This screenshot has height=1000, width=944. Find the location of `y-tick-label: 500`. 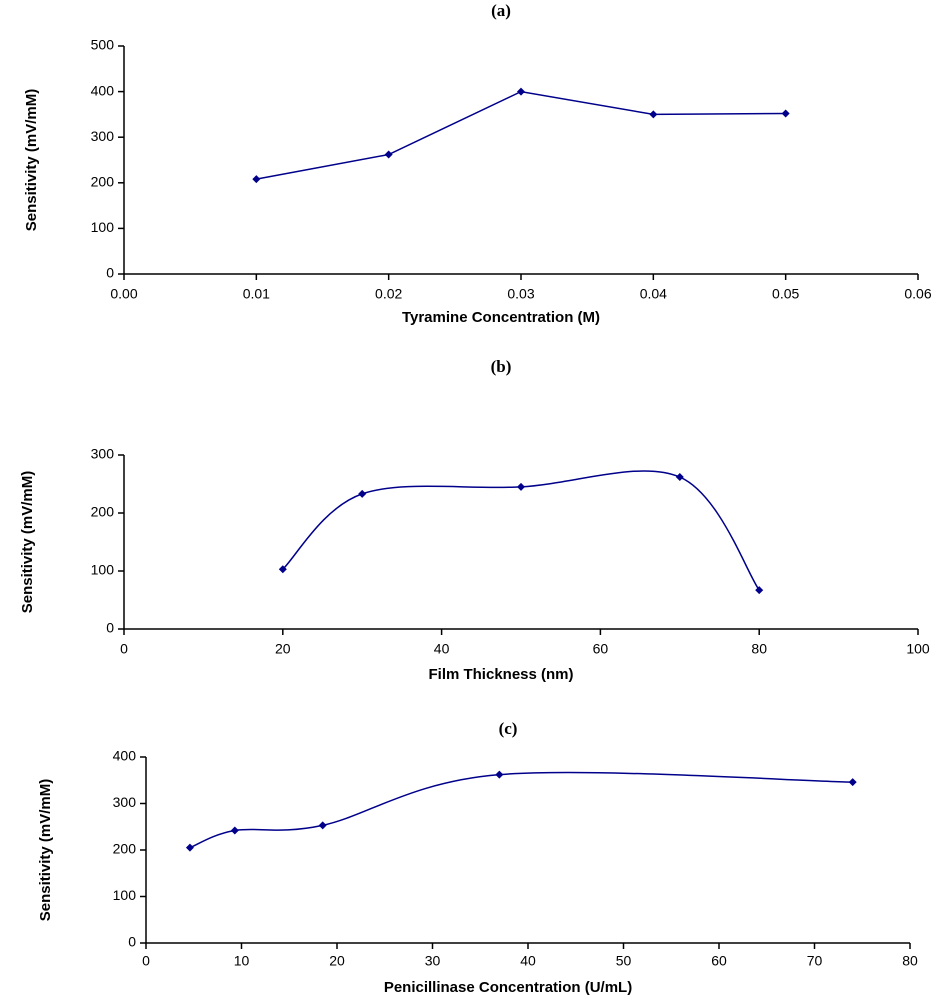

y-tick-label: 500 is located at coordinates (103, 45).